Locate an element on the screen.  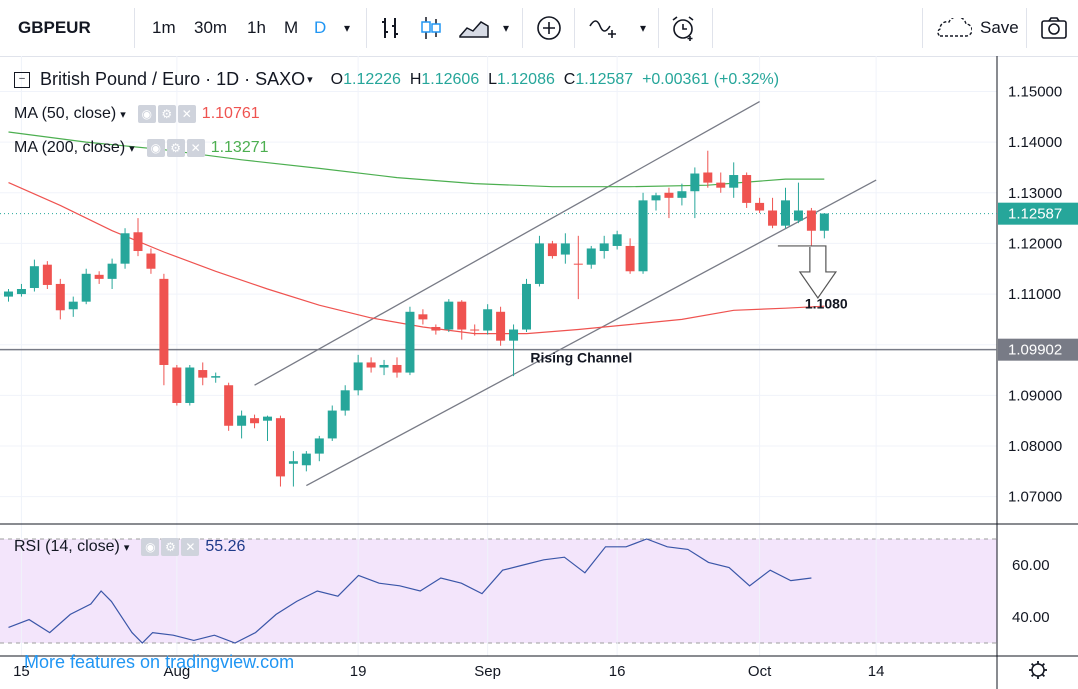
save-button: Save is located at coordinates (976, 28).